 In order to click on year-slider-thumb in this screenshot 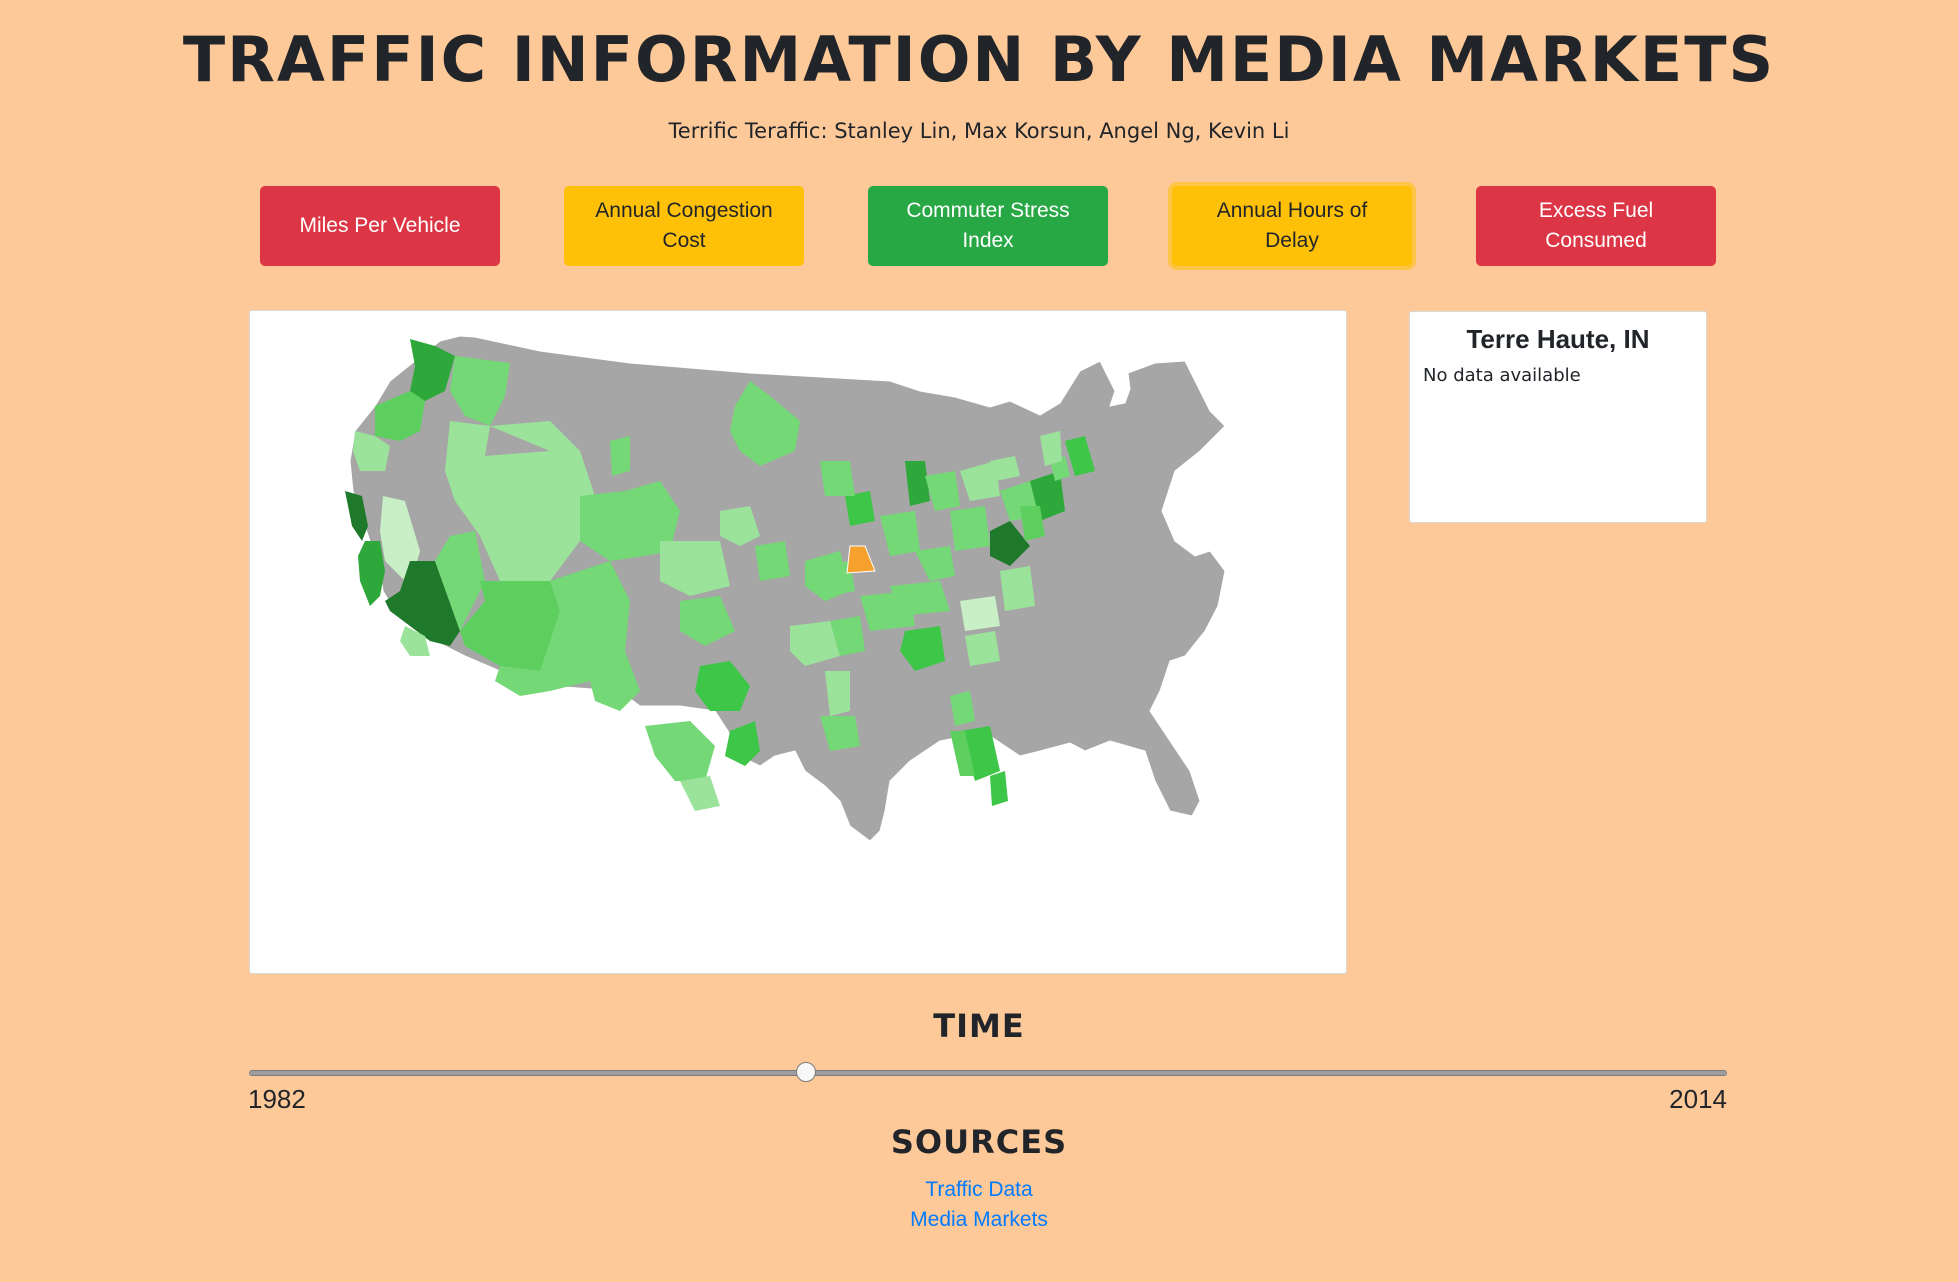, I will do `click(806, 1072)`.